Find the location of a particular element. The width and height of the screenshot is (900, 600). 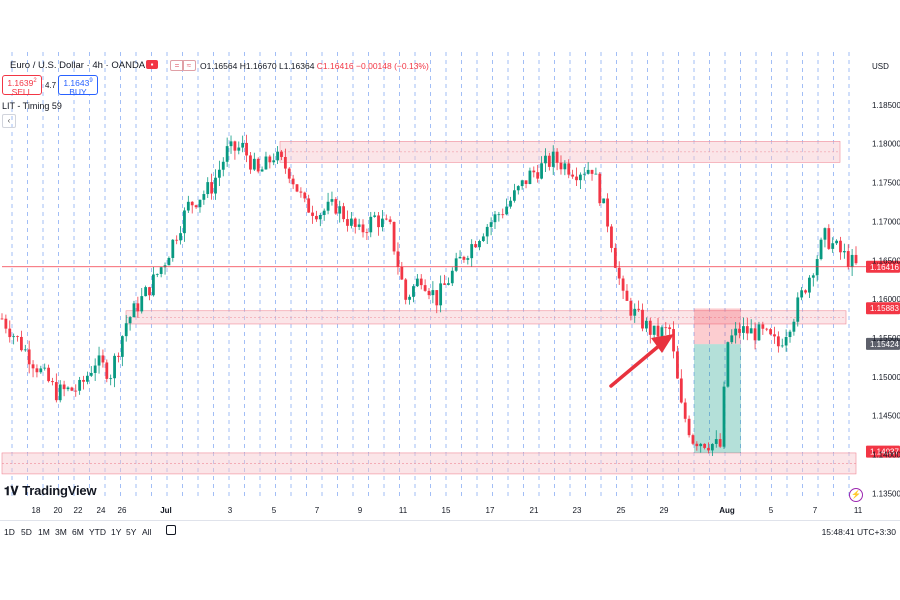

currency-label: USD is located at coordinates (880, 66).